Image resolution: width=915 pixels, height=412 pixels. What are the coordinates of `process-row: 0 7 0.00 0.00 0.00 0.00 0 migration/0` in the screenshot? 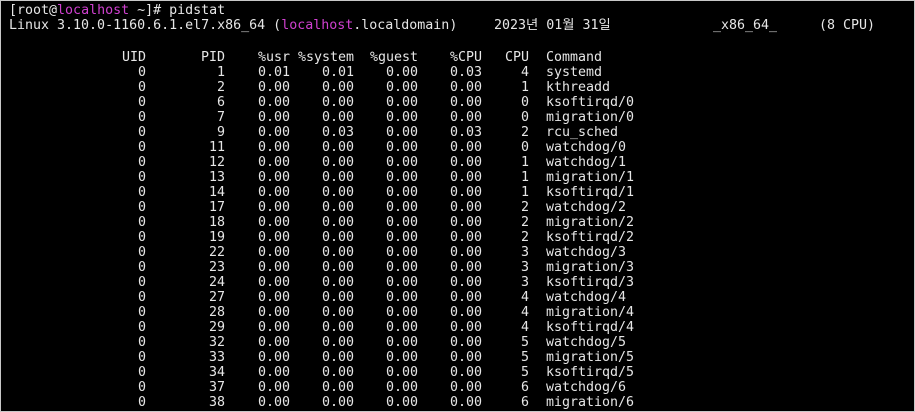 It's located at (321, 117).